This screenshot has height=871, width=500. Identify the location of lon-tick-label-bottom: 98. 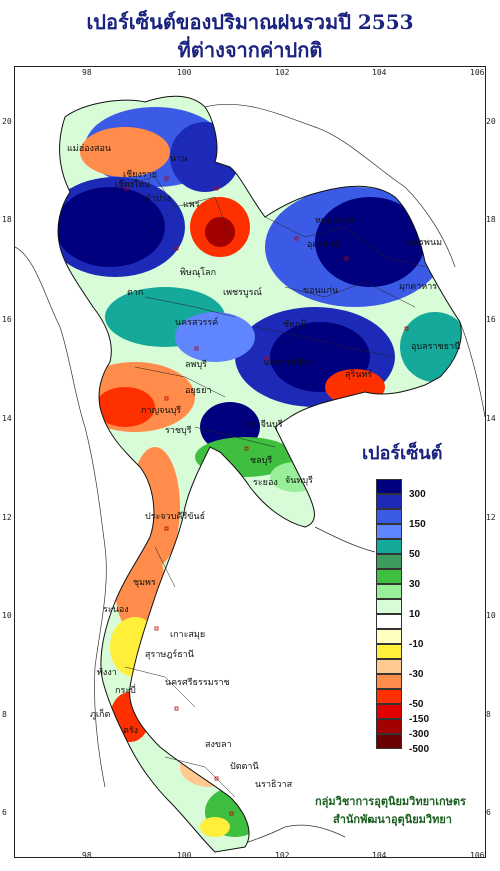
(87, 855).